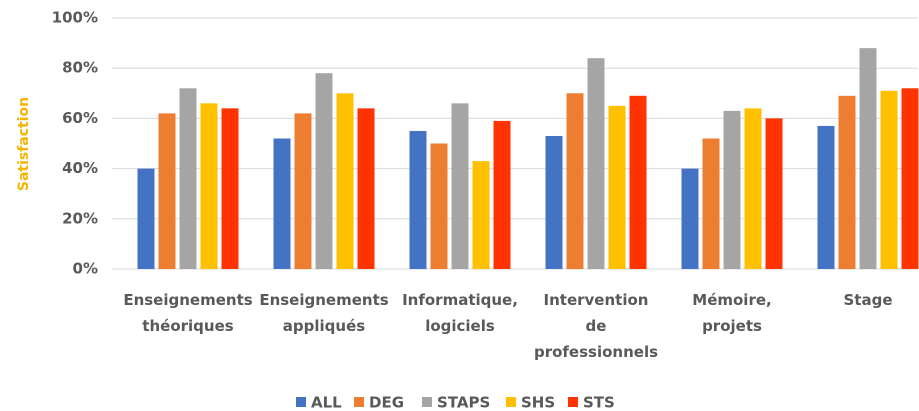 This screenshot has height=411, width=919. What do you see at coordinates (187, 313) in the screenshot?
I see `x-tick-label: Enseignements théoriques` at bounding box center [187, 313].